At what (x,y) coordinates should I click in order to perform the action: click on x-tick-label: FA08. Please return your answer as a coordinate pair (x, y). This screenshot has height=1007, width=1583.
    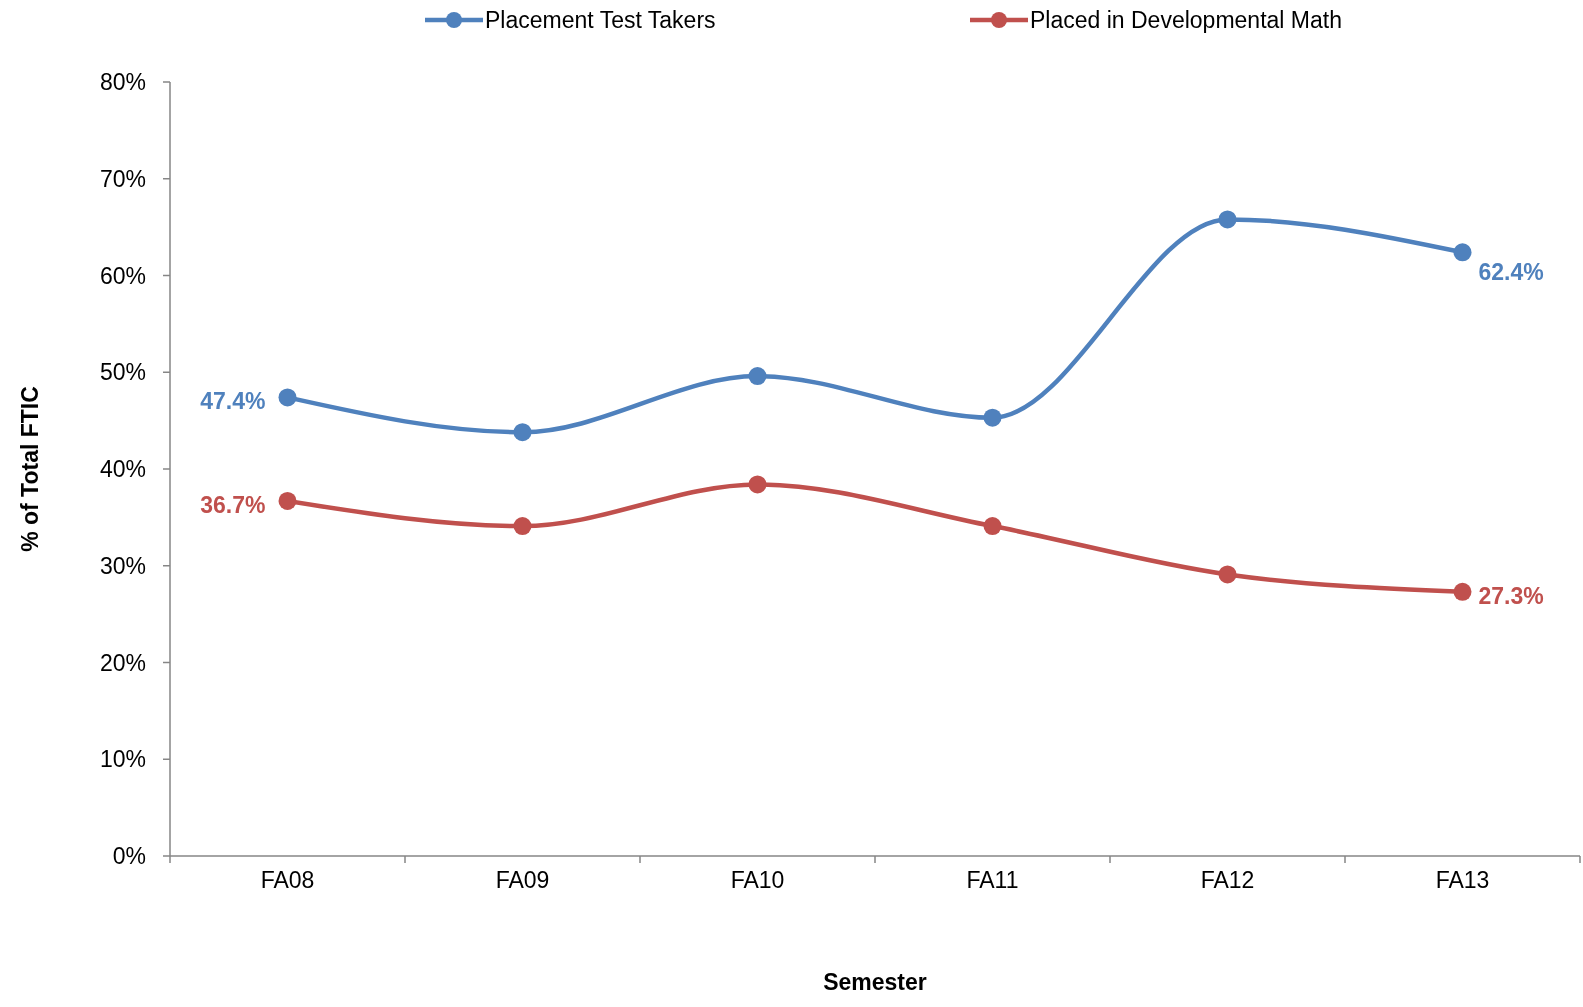
    Looking at the image, I should click on (287, 880).